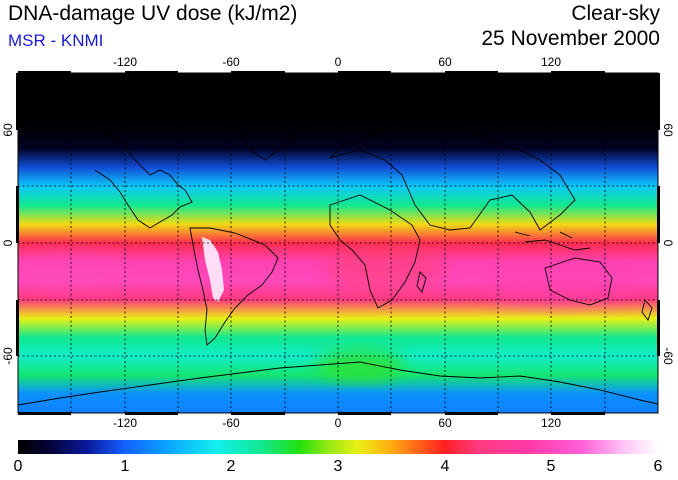  What do you see at coordinates (153, 13) in the screenshot?
I see `map-title: DNA-damage UV dose (kJ/m2)` at bounding box center [153, 13].